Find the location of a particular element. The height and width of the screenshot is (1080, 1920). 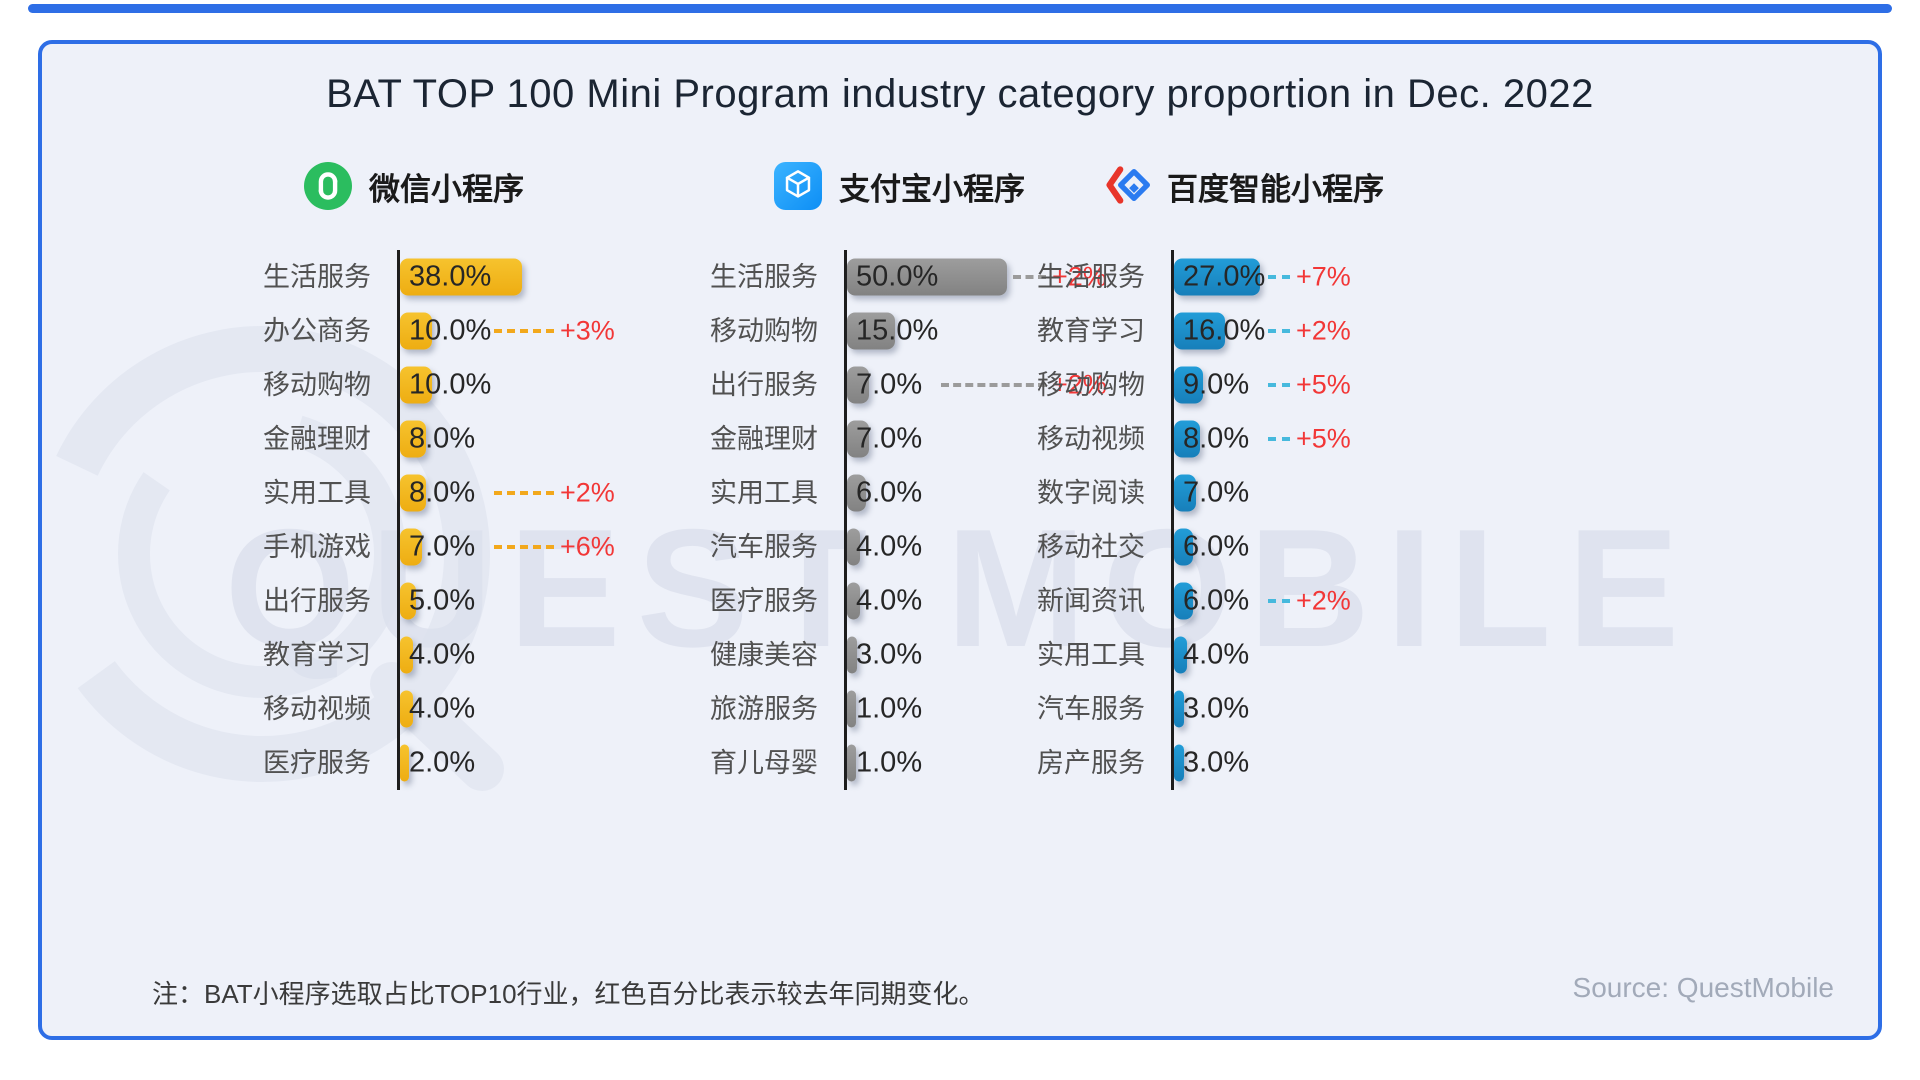

bar-track: 3.0% is located at coordinates (1361, 763).